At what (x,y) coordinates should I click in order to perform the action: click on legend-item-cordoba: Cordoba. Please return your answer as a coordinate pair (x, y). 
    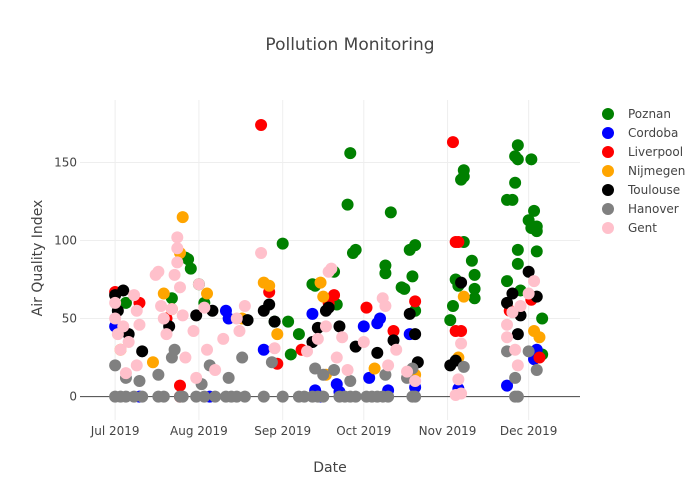
    Looking at the image, I should click on (640, 133).